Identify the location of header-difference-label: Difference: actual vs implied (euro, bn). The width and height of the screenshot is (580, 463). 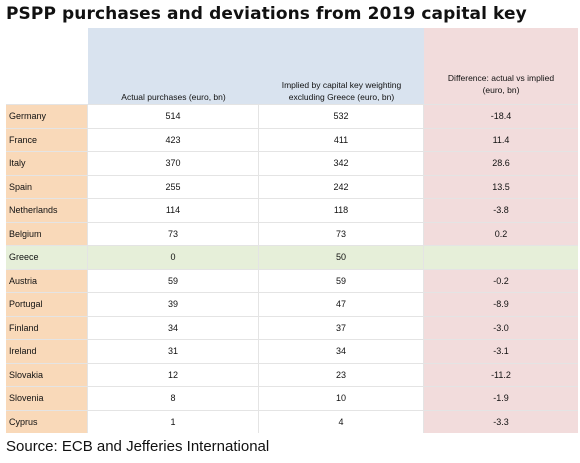
(501, 84).